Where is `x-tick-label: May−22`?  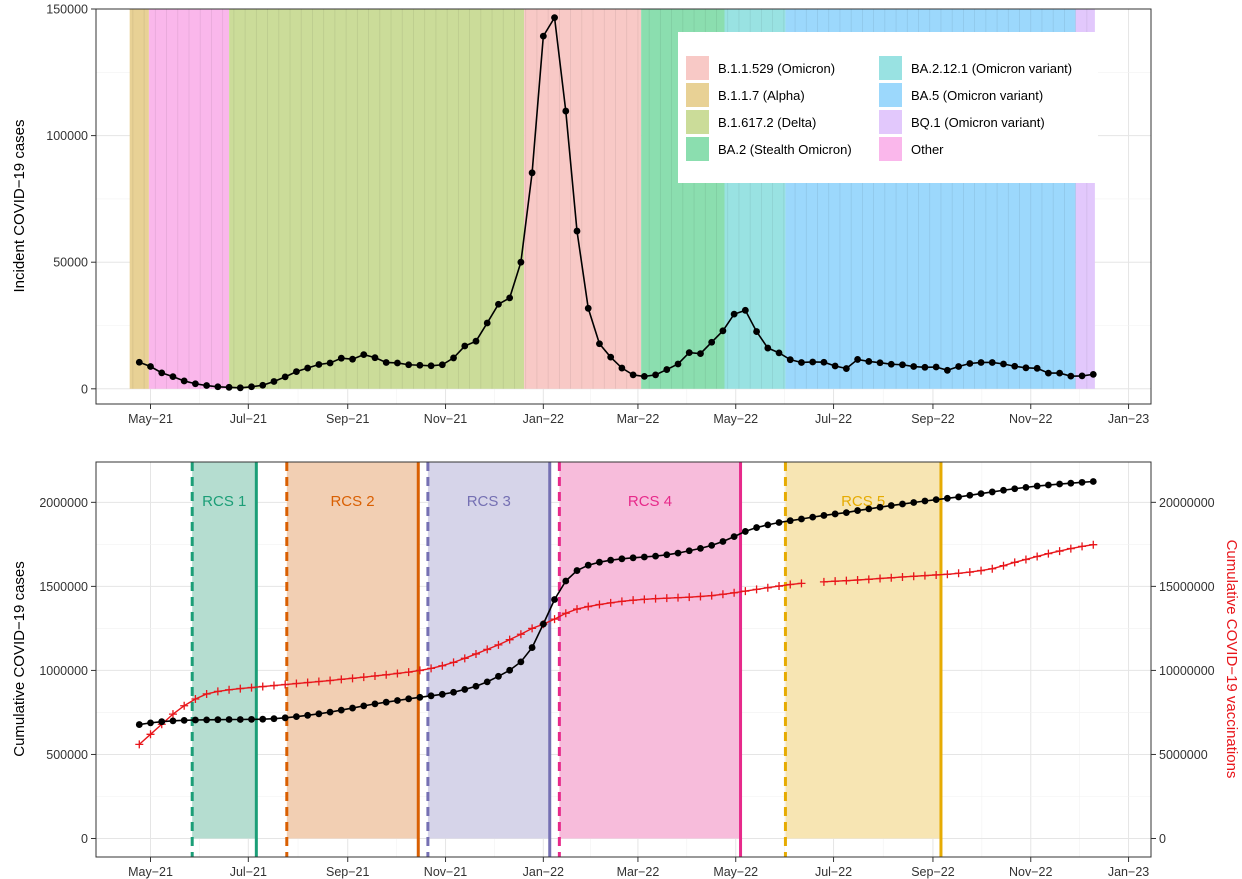
x-tick-label: May−22 is located at coordinates (735, 419).